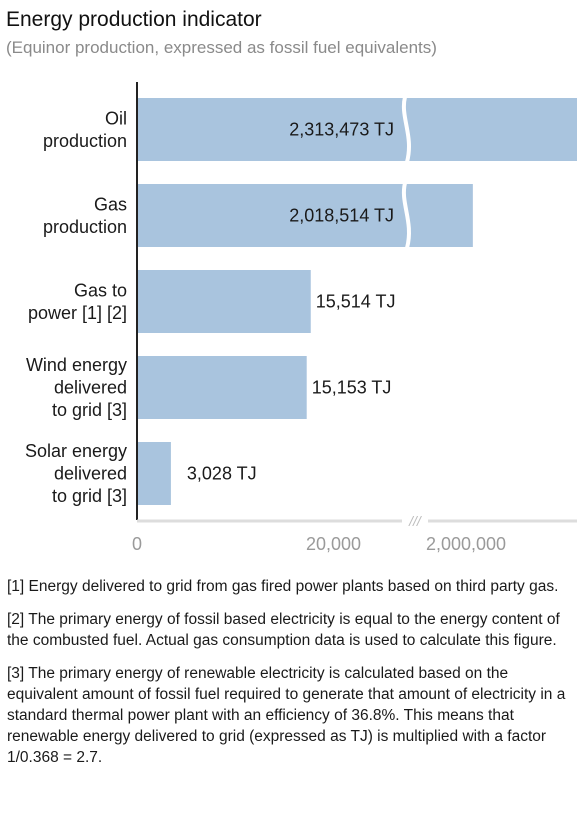  Describe the element at coordinates (341, 216) in the screenshot. I see `data-label: 2,018,514 TJ` at that location.